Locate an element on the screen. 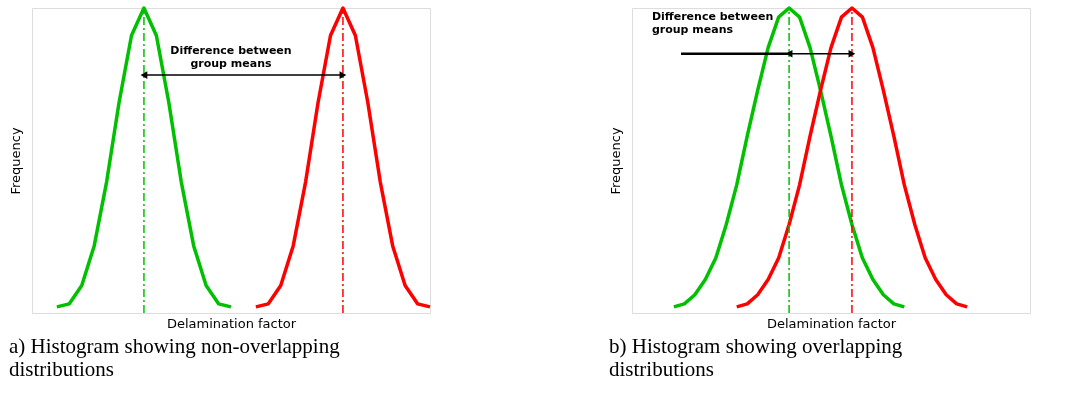 The image size is (1072, 419). text: b) Histogram showing overlapping distributions is located at coordinates (756, 357).